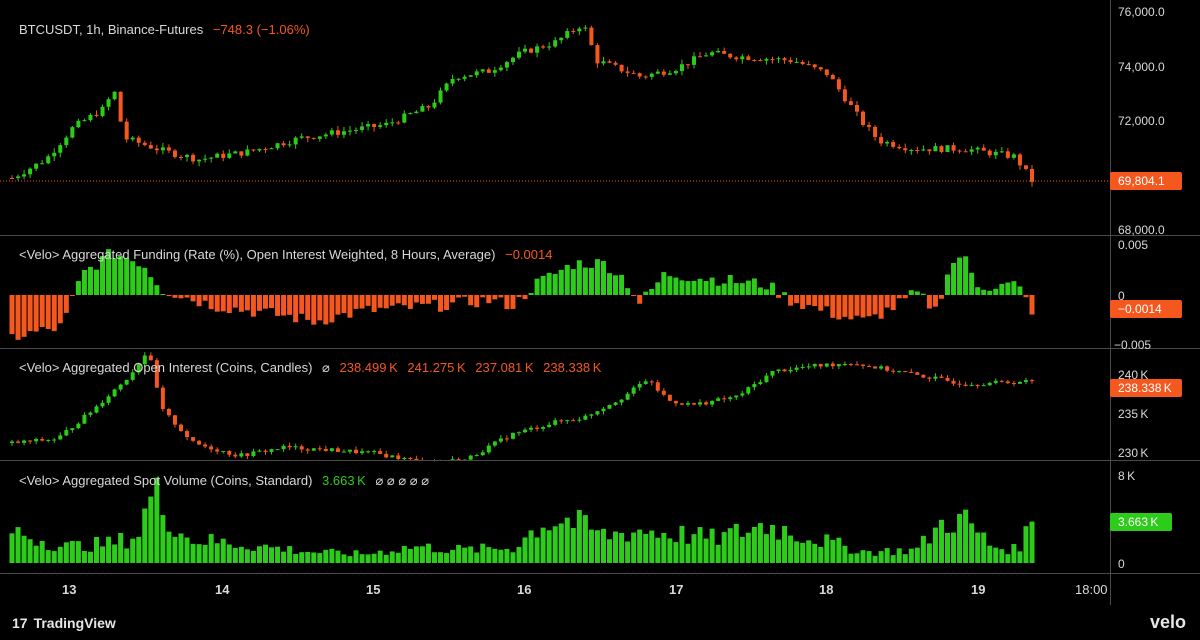 Image resolution: width=1200 pixels, height=640 pixels. I want to click on volume-extra-values: ⌀ ⌀ ⌀ ⌀ ⌀, so click(402, 480).